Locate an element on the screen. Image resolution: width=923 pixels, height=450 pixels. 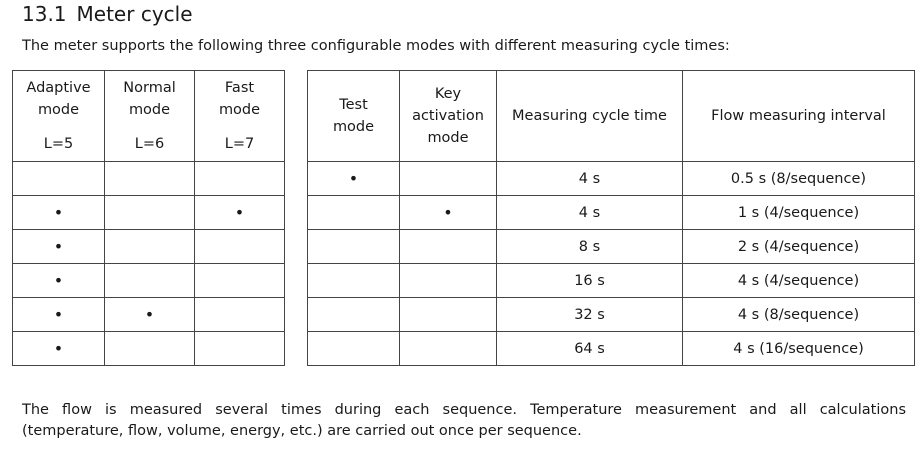
level-label: L=5 is located at coordinates (58, 144).